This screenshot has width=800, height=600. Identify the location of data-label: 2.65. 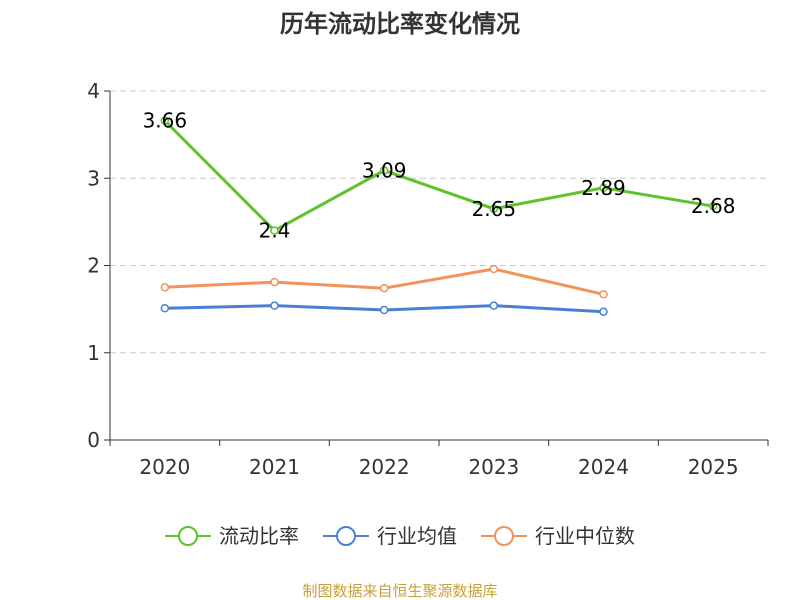
(494, 209).